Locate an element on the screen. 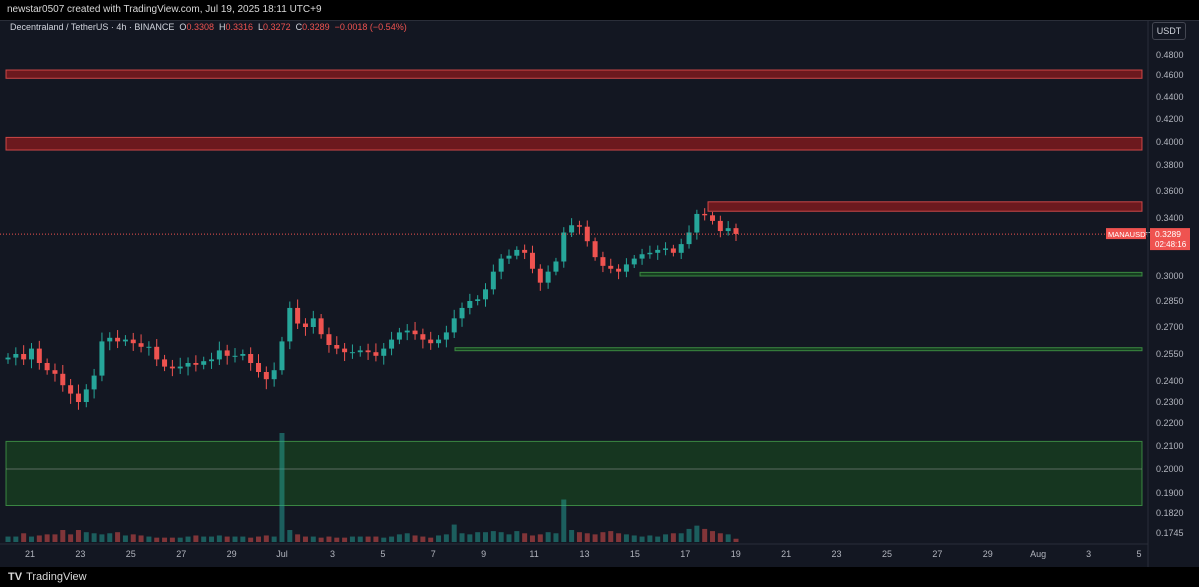 Image resolution: width=1199 pixels, height=587 pixels. time-tick-label: Aug is located at coordinates (1038, 554).